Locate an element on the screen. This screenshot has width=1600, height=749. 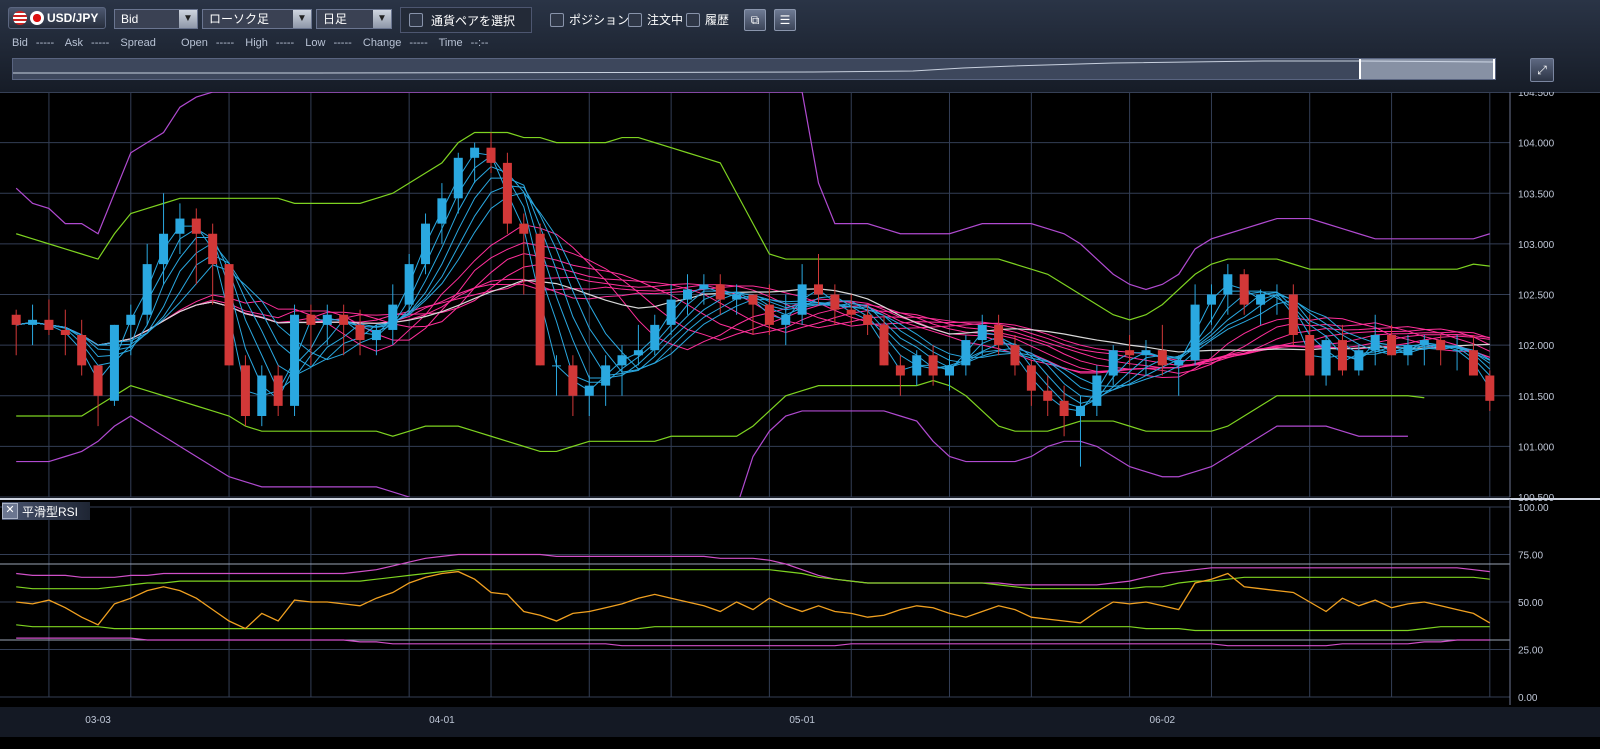
select-pair-toggle: 通貨ペアを選択 is located at coordinates (466, 20).